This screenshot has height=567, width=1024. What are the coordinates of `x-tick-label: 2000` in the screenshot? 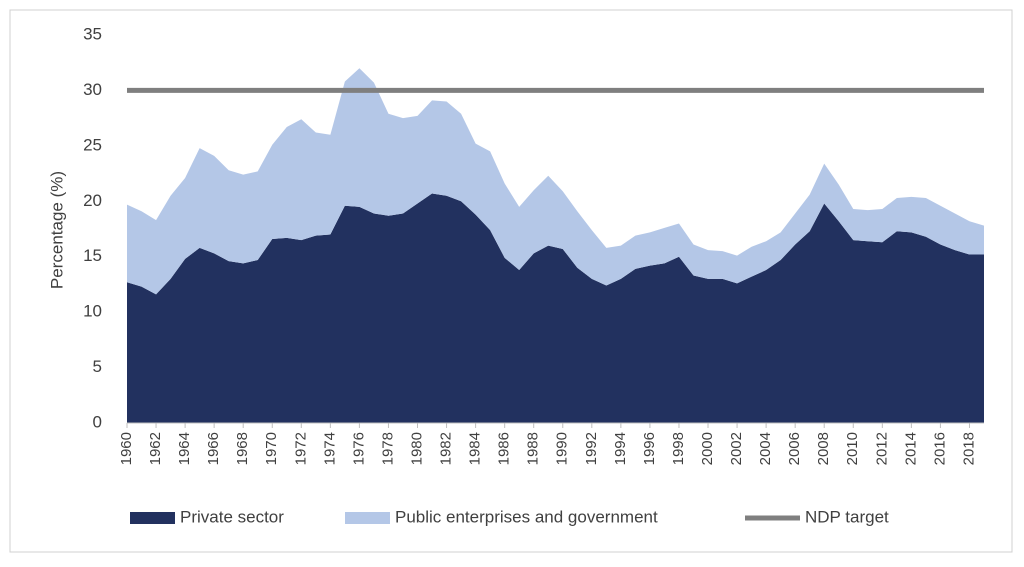 It's located at (707, 448).